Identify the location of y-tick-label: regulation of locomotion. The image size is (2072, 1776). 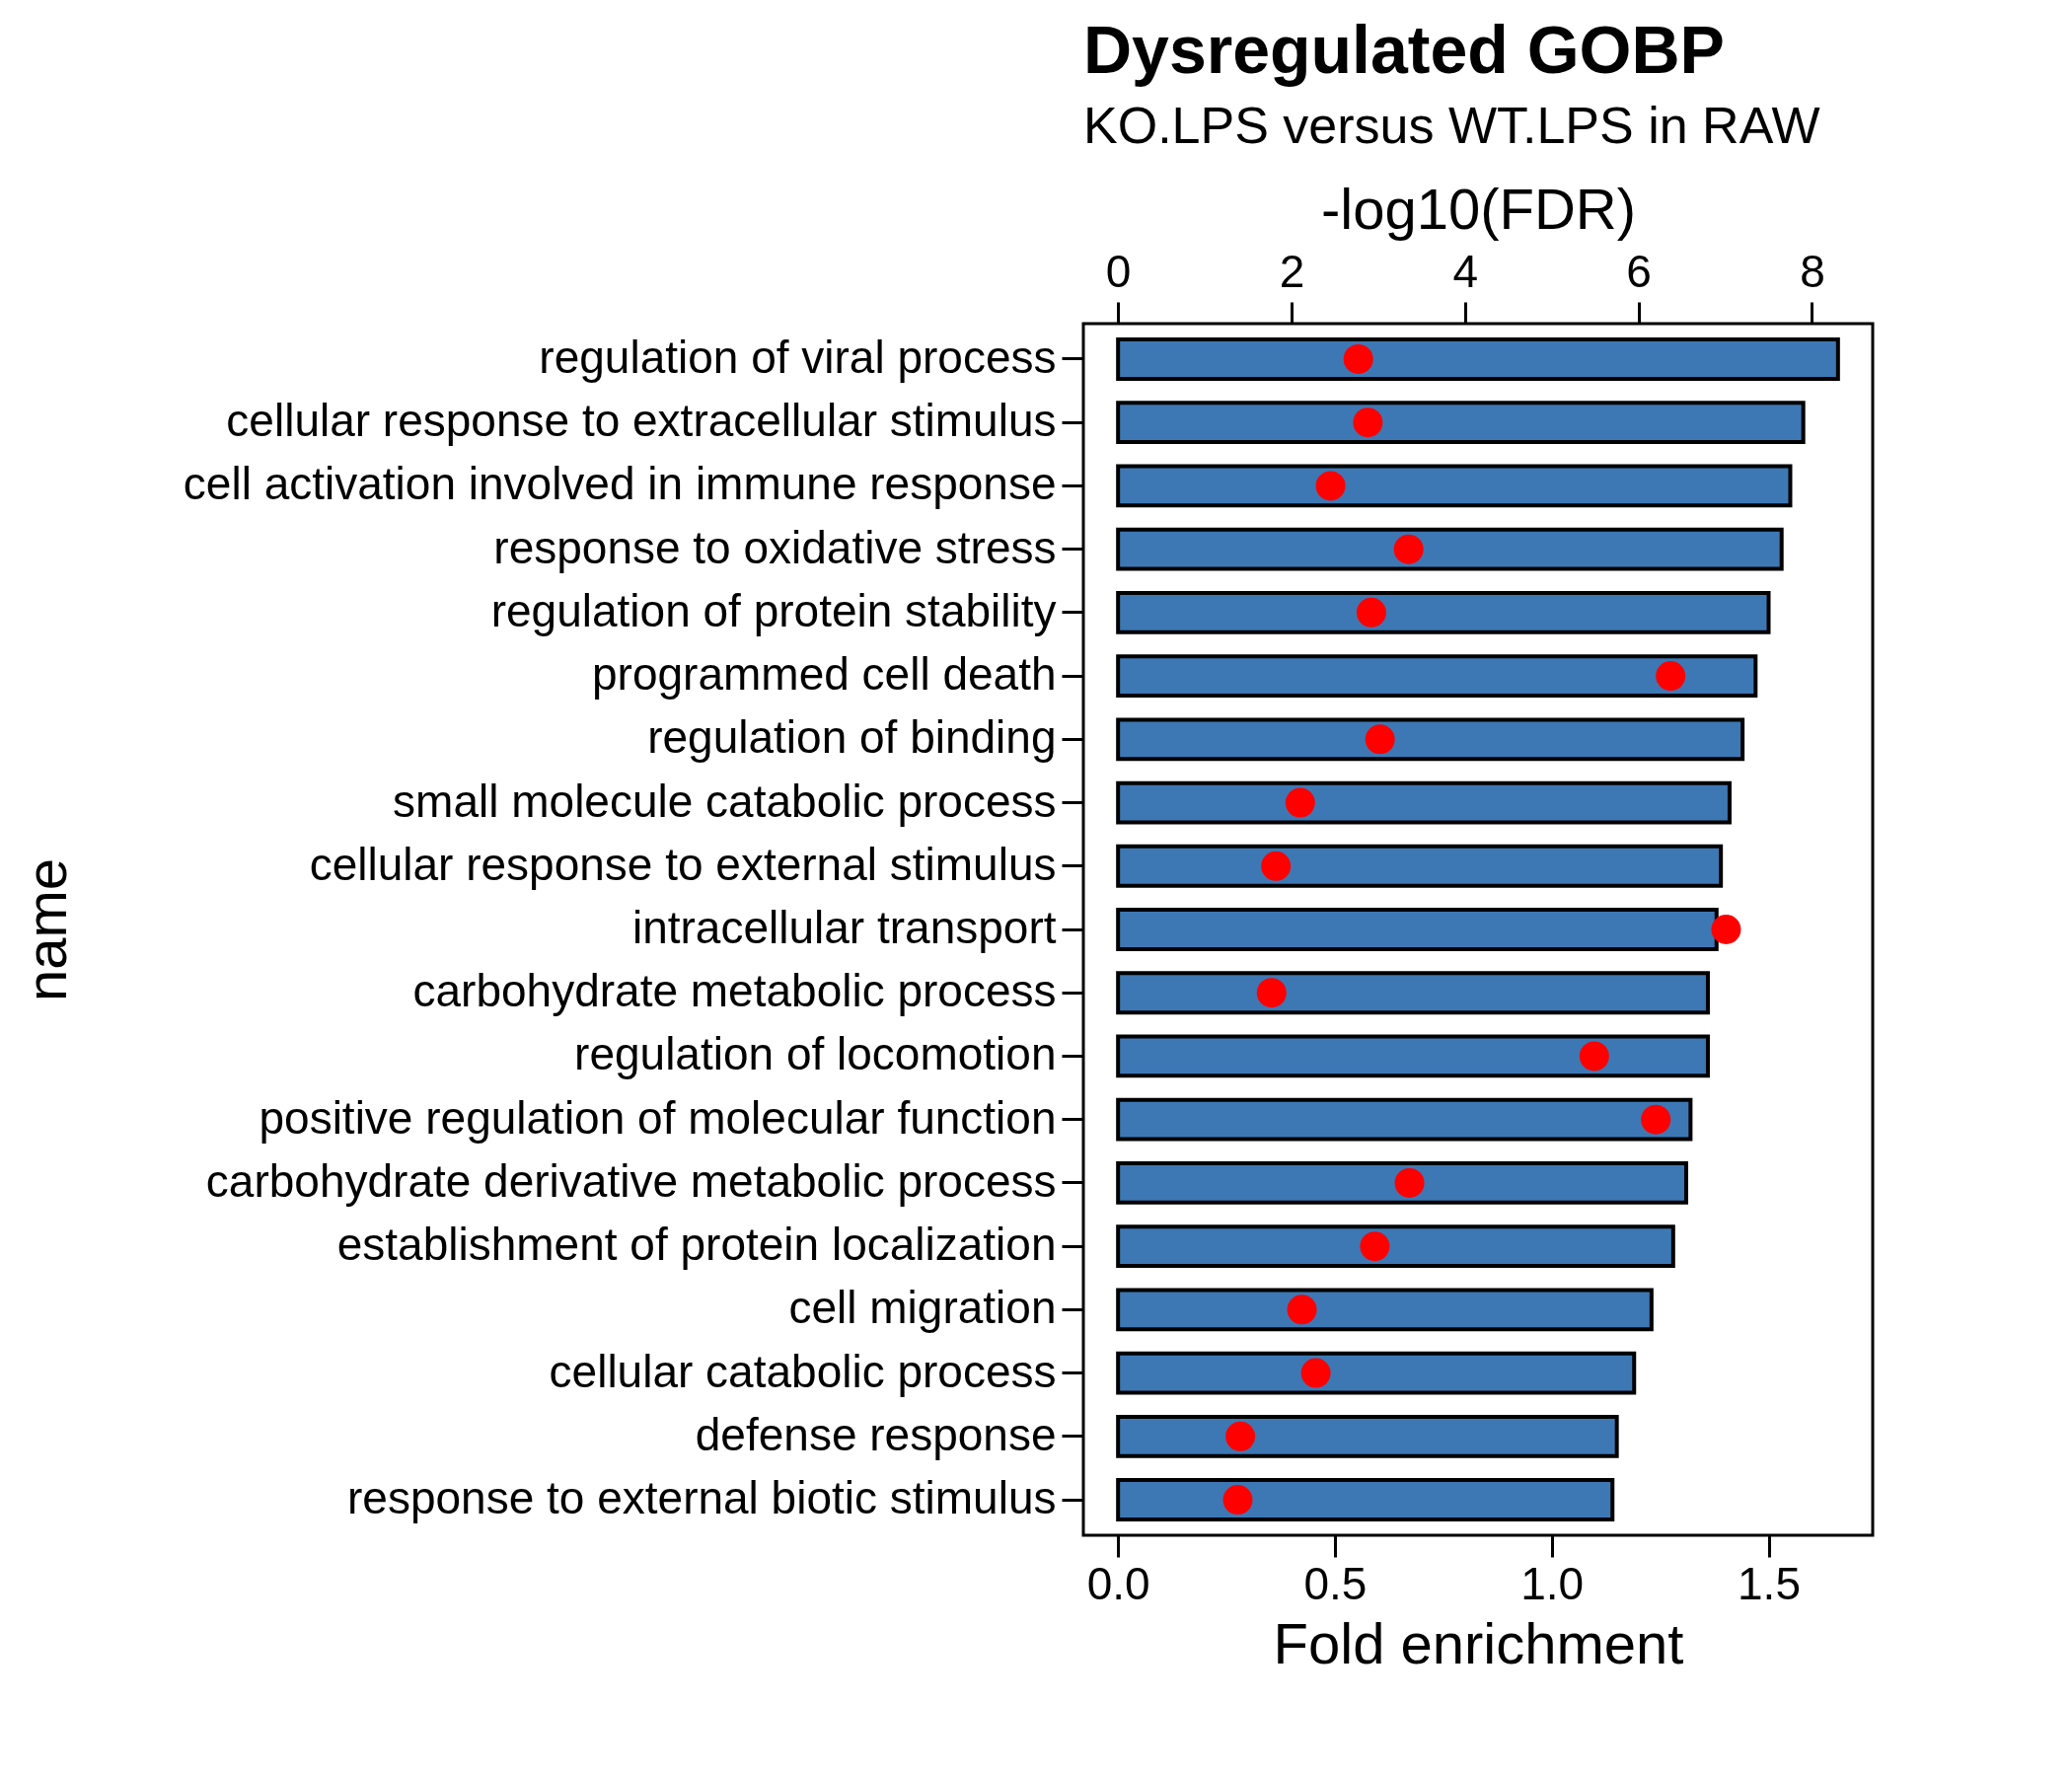
(816, 1054).